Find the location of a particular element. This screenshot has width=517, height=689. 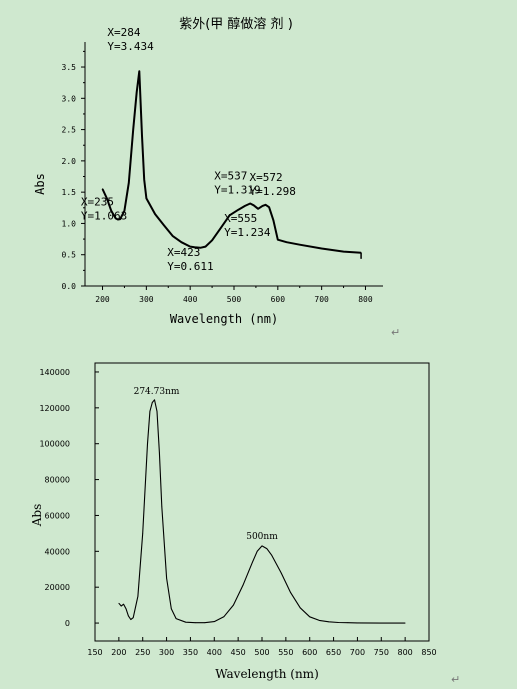

y-tick-label: 2.0 is located at coordinates (69, 161).